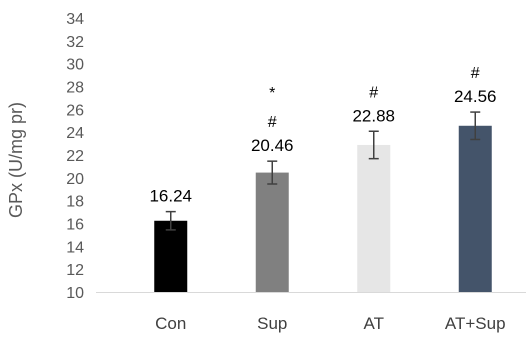 This screenshot has width=526, height=337. Describe the element at coordinates (75, 110) in the screenshot. I see `y-tick-label: 26` at that location.